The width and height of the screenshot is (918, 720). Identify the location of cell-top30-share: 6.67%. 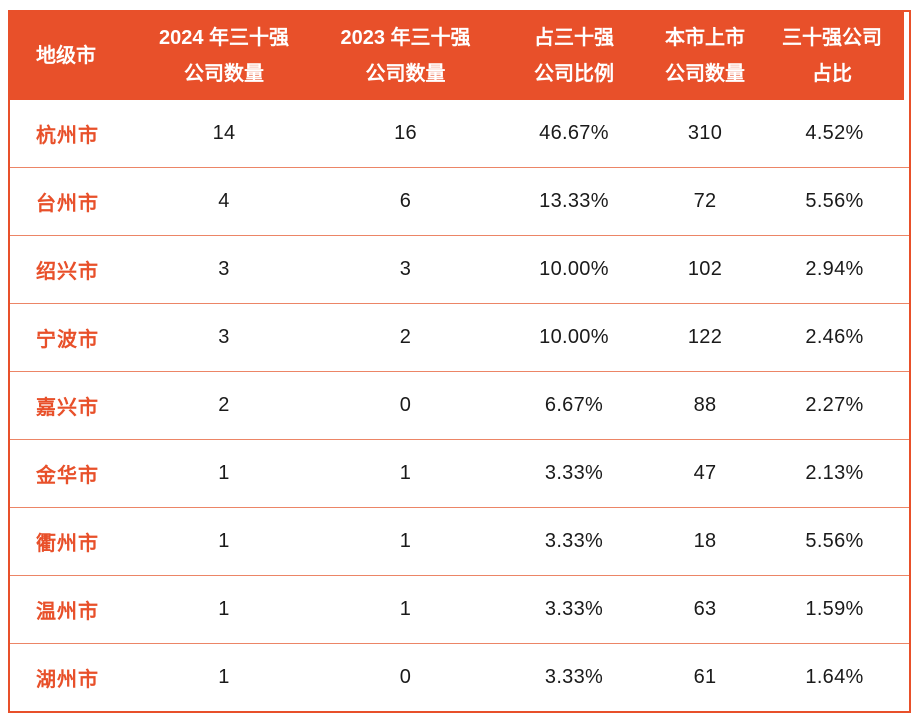
(574, 405).